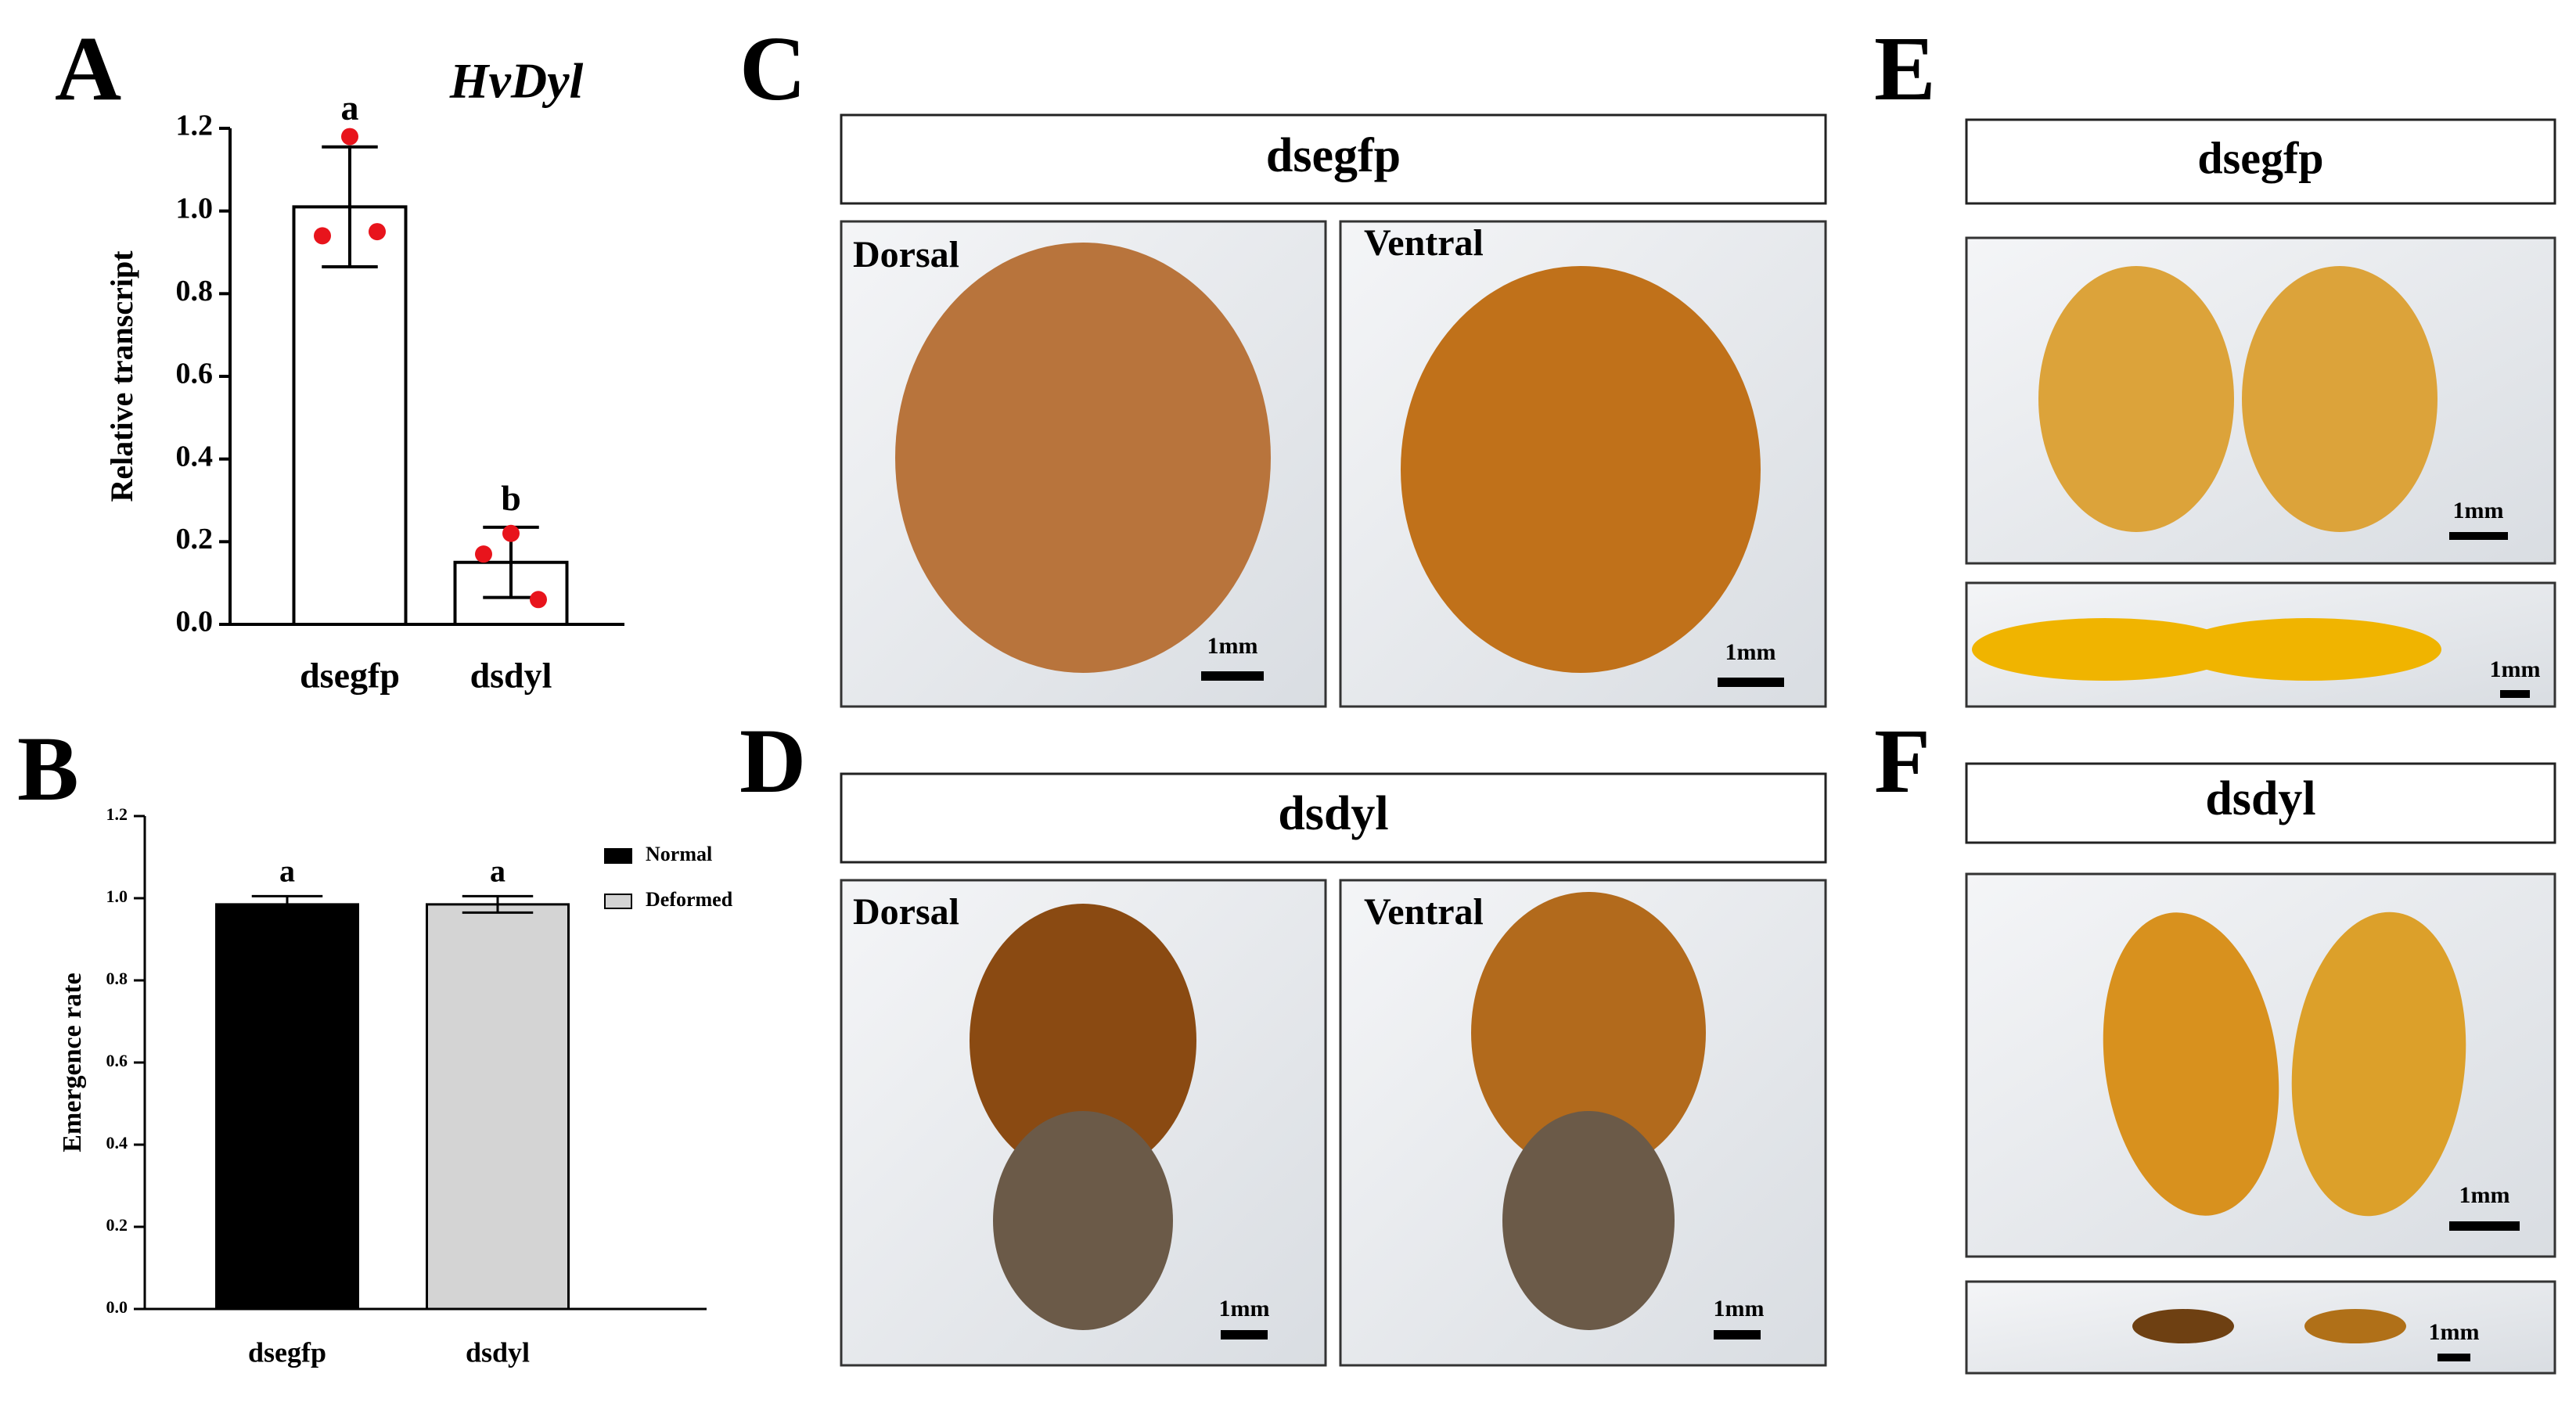 Image resolution: width=2576 pixels, height=1406 pixels. What do you see at coordinates (1902, 761) in the screenshot?
I see `panel-label: F` at bounding box center [1902, 761].